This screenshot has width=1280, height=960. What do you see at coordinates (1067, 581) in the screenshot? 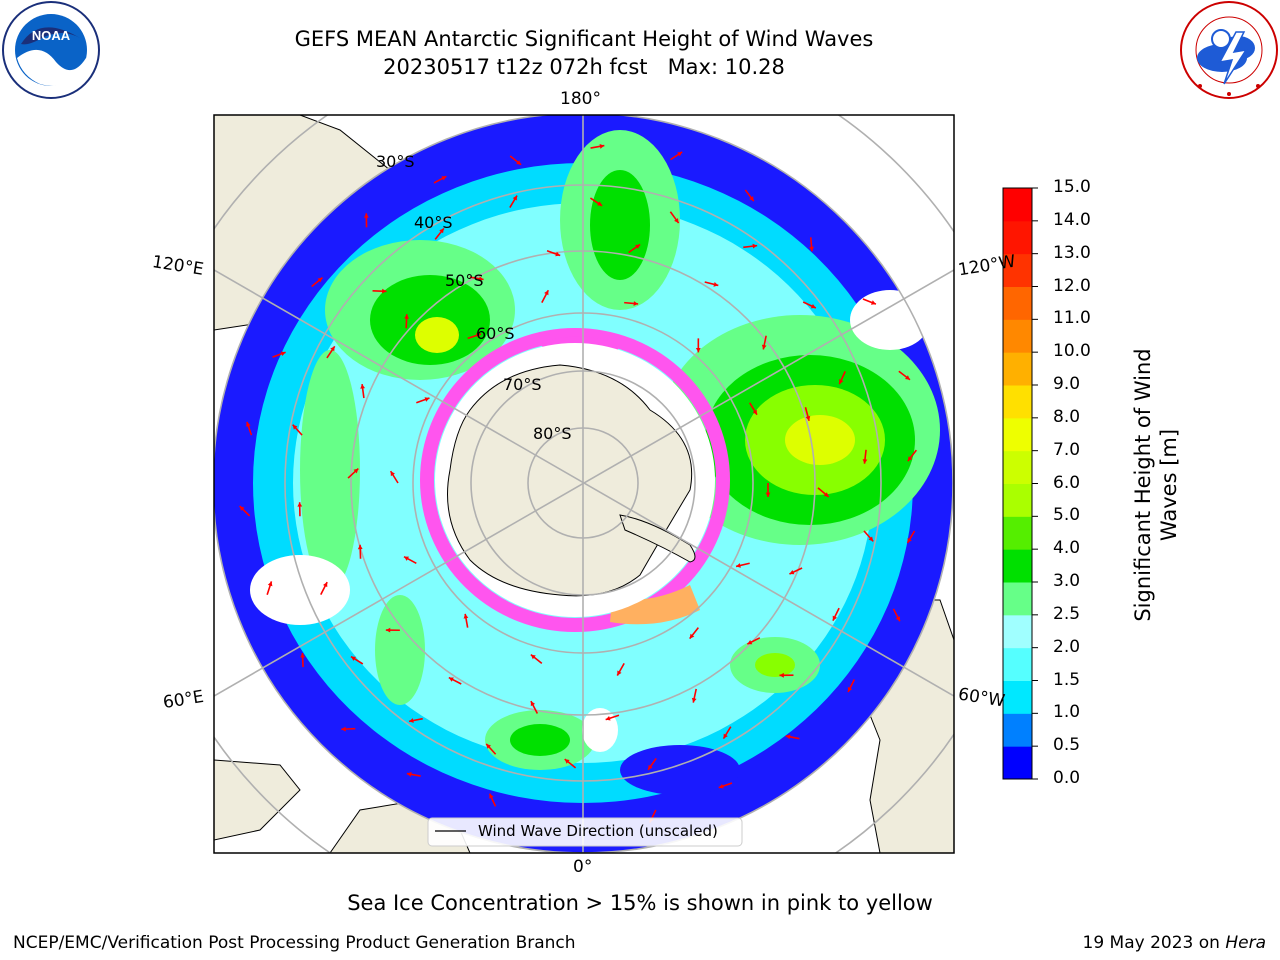
I see `colorbar-tick-label: 3.0` at bounding box center [1067, 581].